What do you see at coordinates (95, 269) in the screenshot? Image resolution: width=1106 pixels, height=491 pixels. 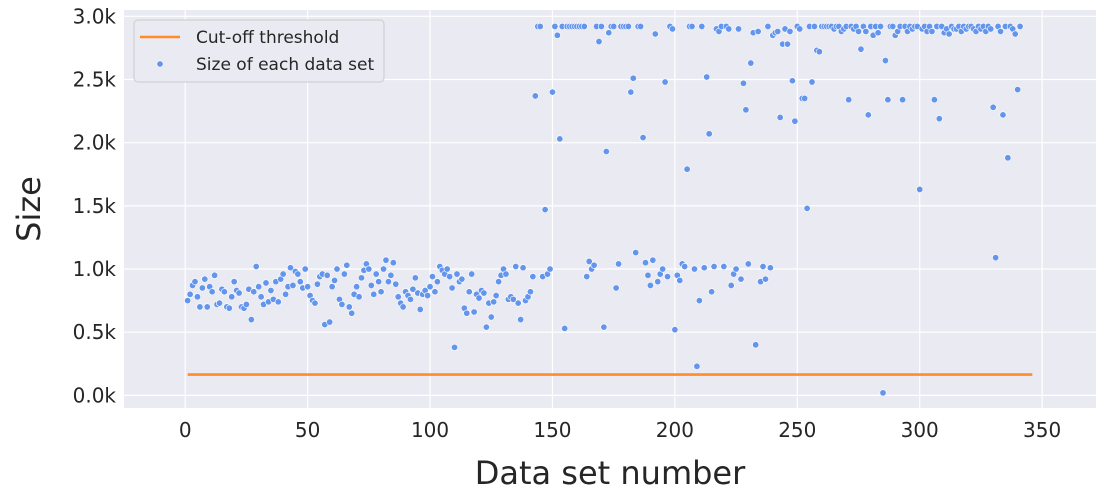 I see `y-tick-label: 1.0k` at bounding box center [95, 269].